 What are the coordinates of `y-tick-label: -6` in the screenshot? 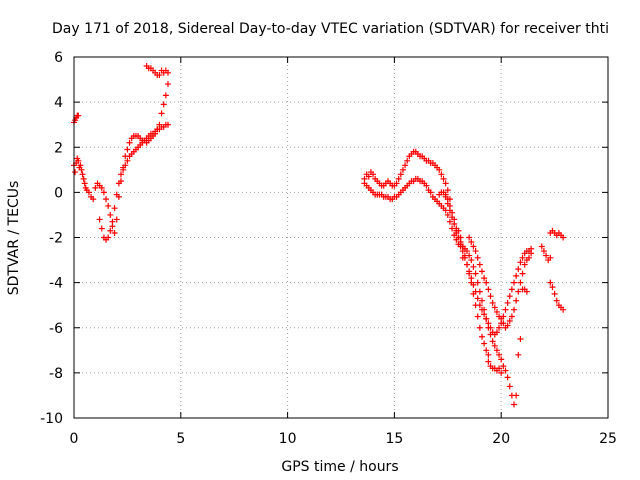 It's located at (56, 329).